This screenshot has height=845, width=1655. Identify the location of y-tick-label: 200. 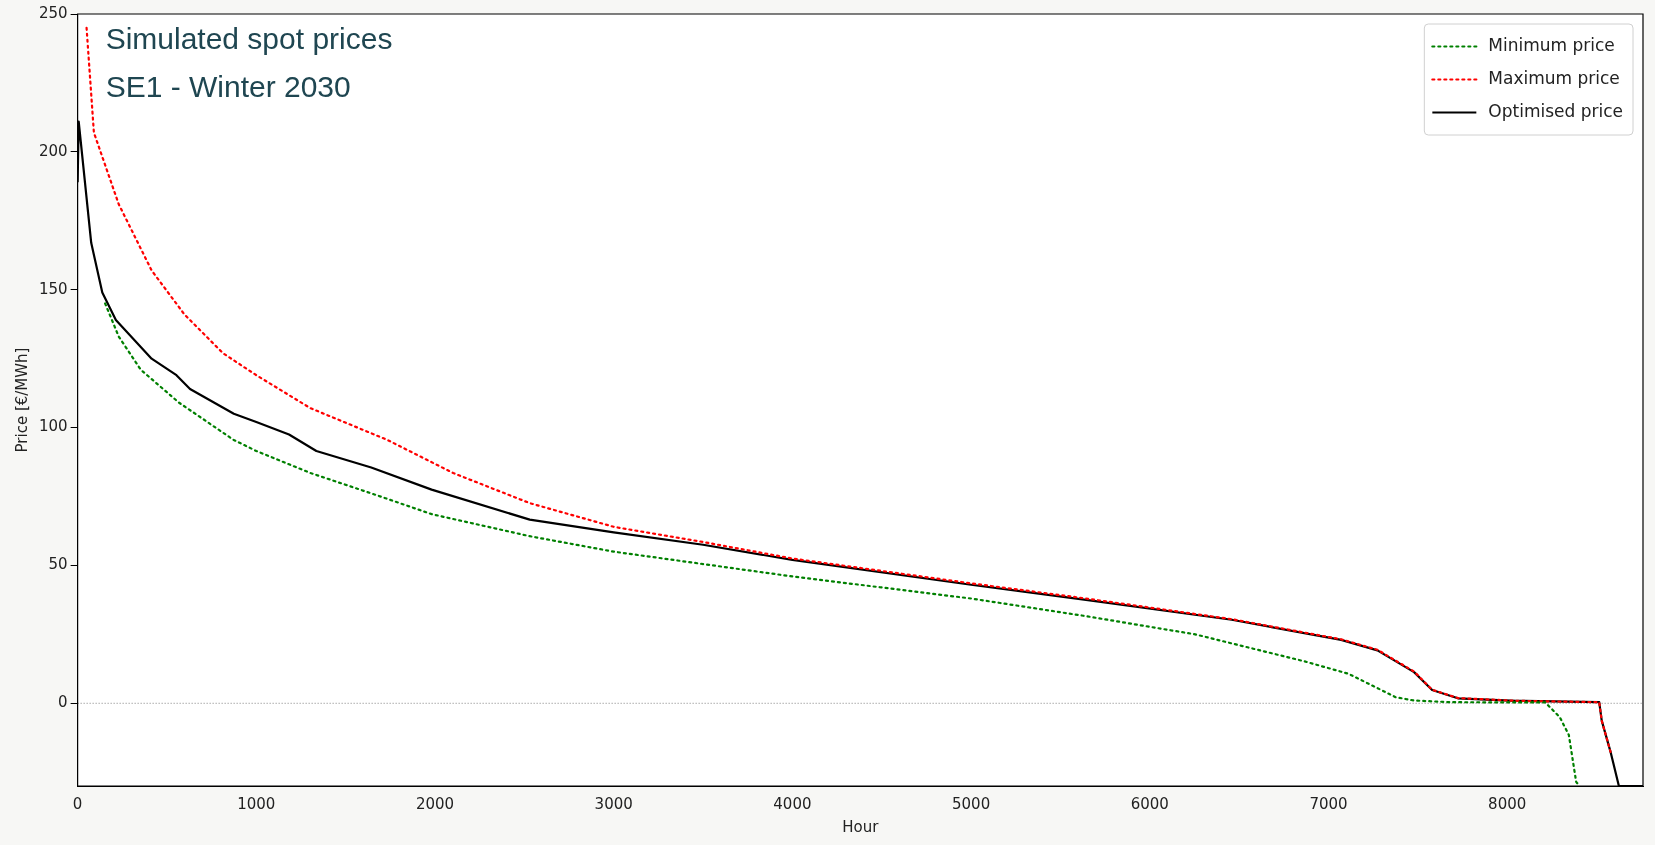
(53, 150).